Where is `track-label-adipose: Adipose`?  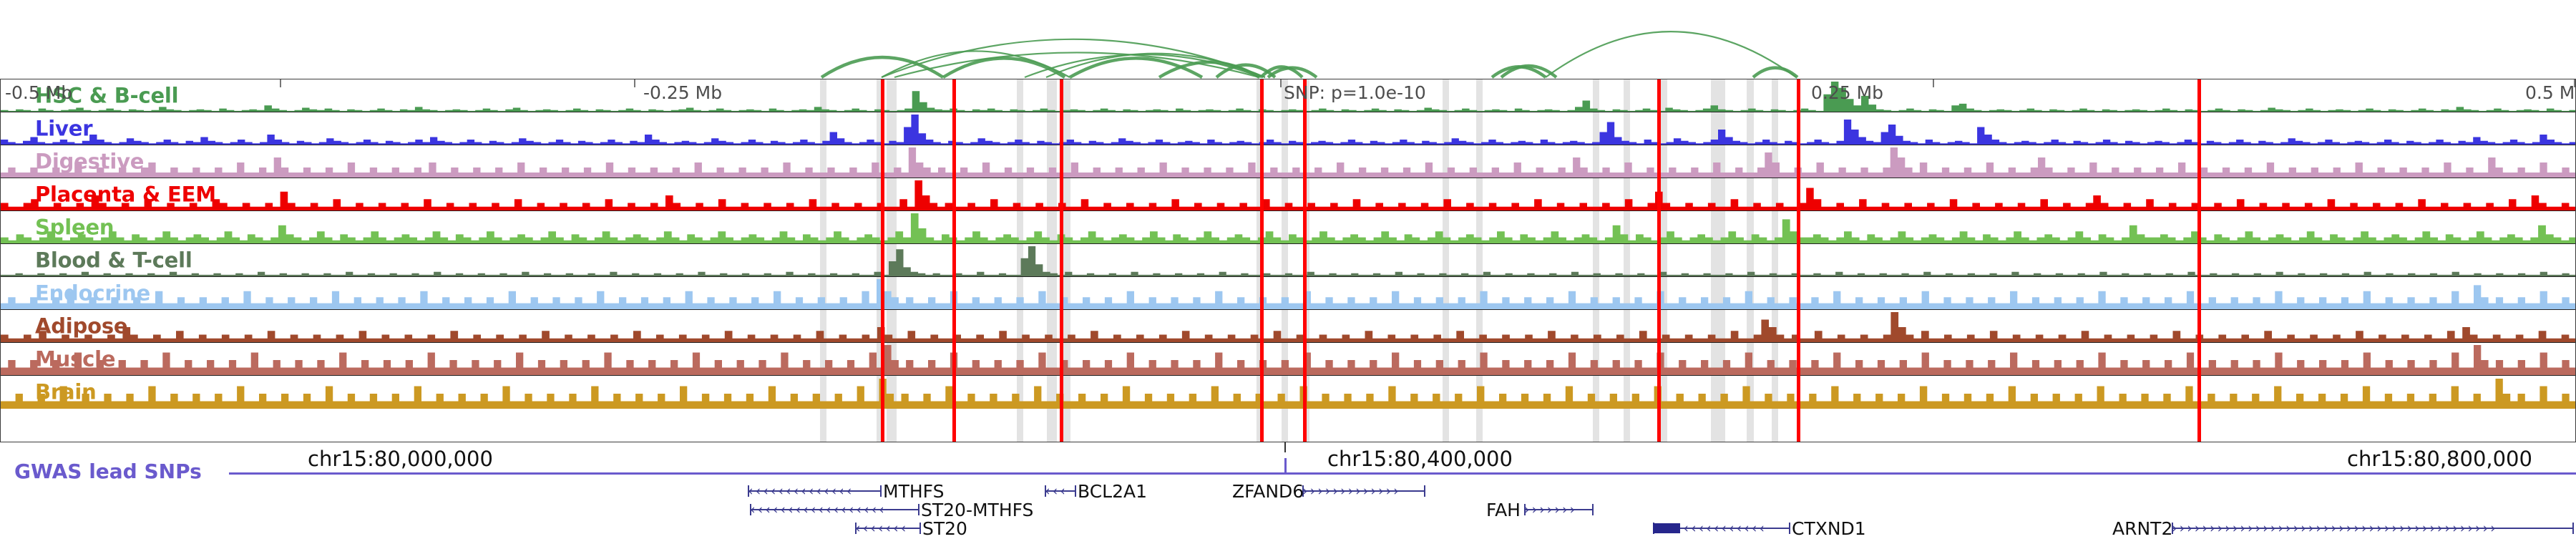
track-label-adipose: Adipose is located at coordinates (81, 325).